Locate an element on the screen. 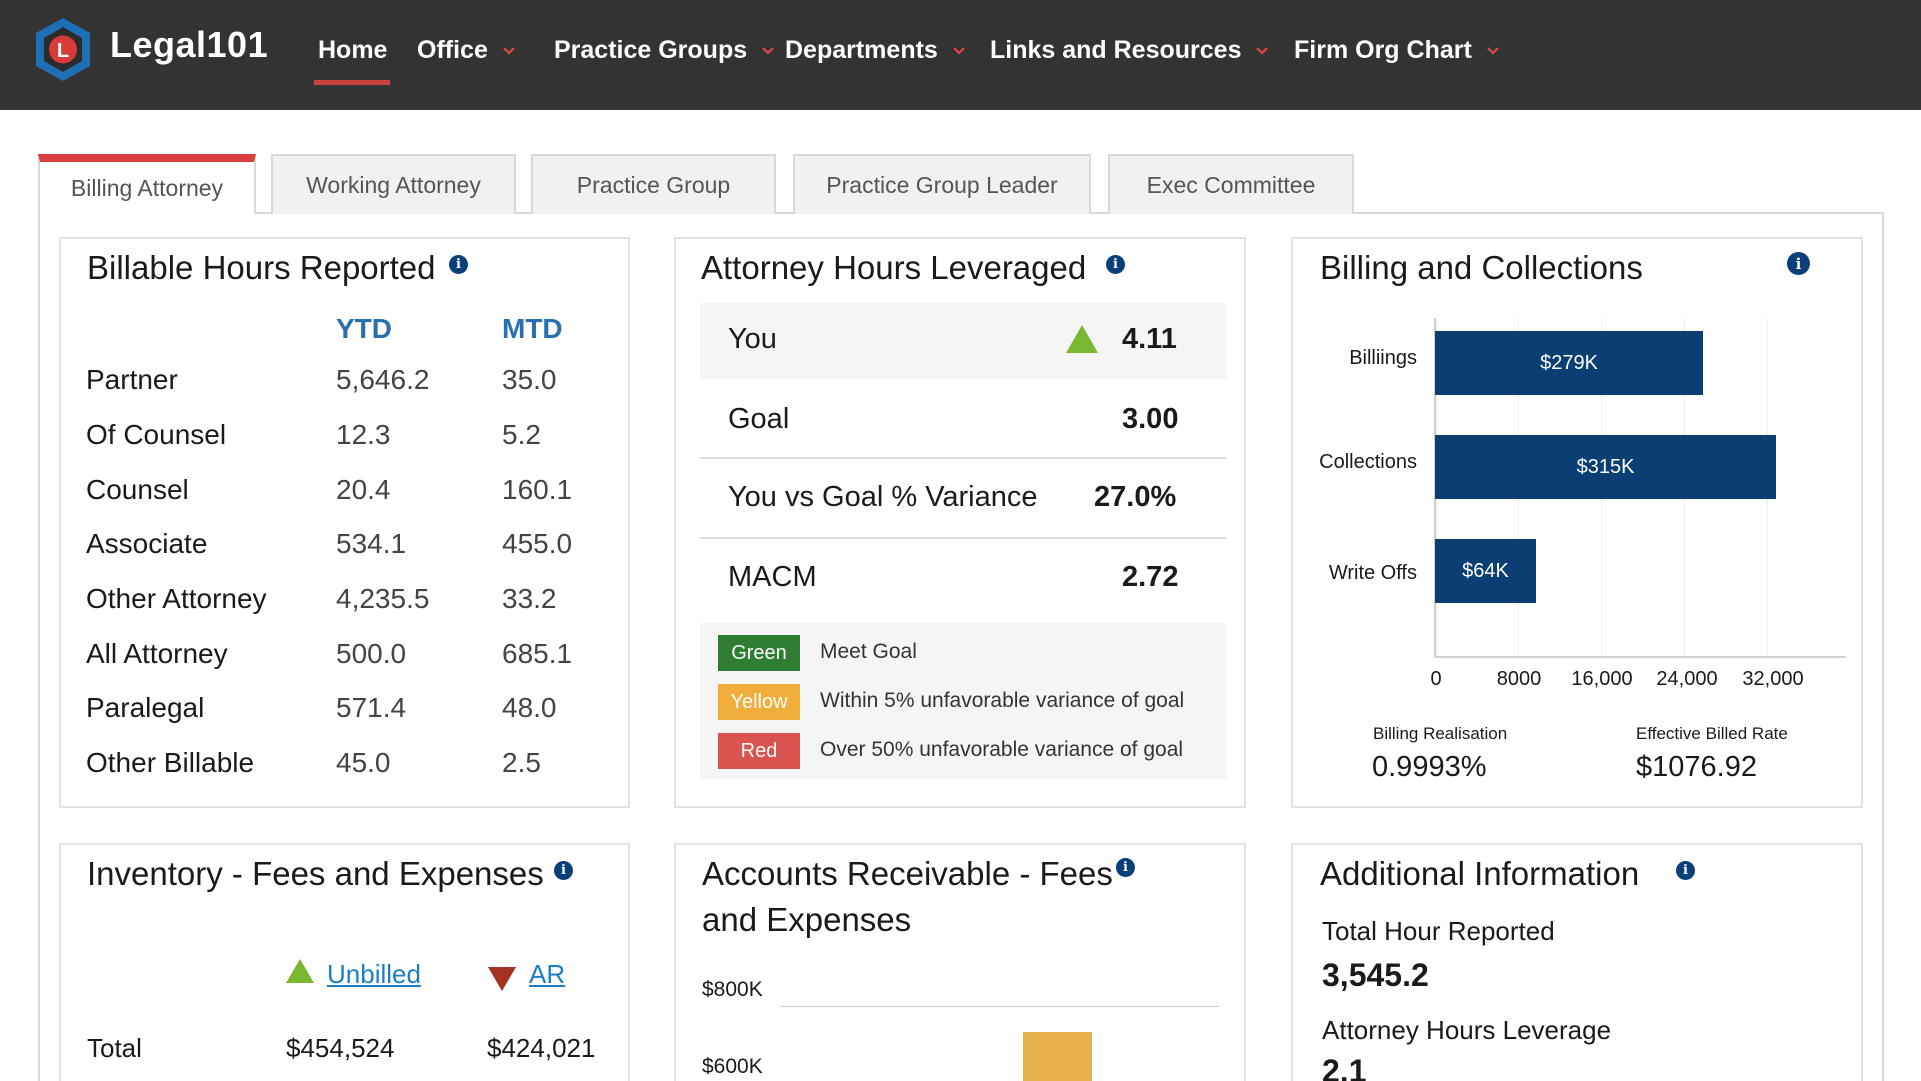 Image resolution: width=1921 pixels, height=1081 pixels. ar-title-line1: Accounts Receivable - Fees is located at coordinates (907, 873).